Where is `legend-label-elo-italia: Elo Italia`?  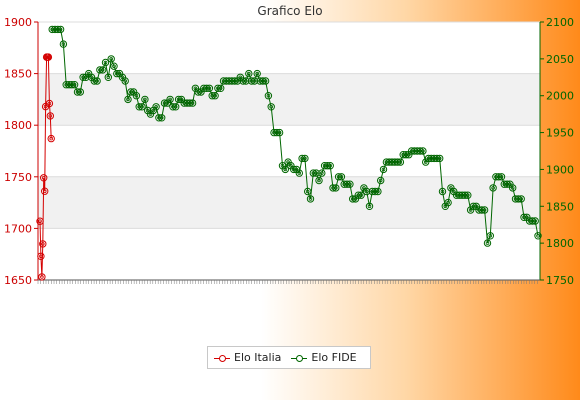 legend-label-elo-italia: Elo Italia is located at coordinates (258, 357).